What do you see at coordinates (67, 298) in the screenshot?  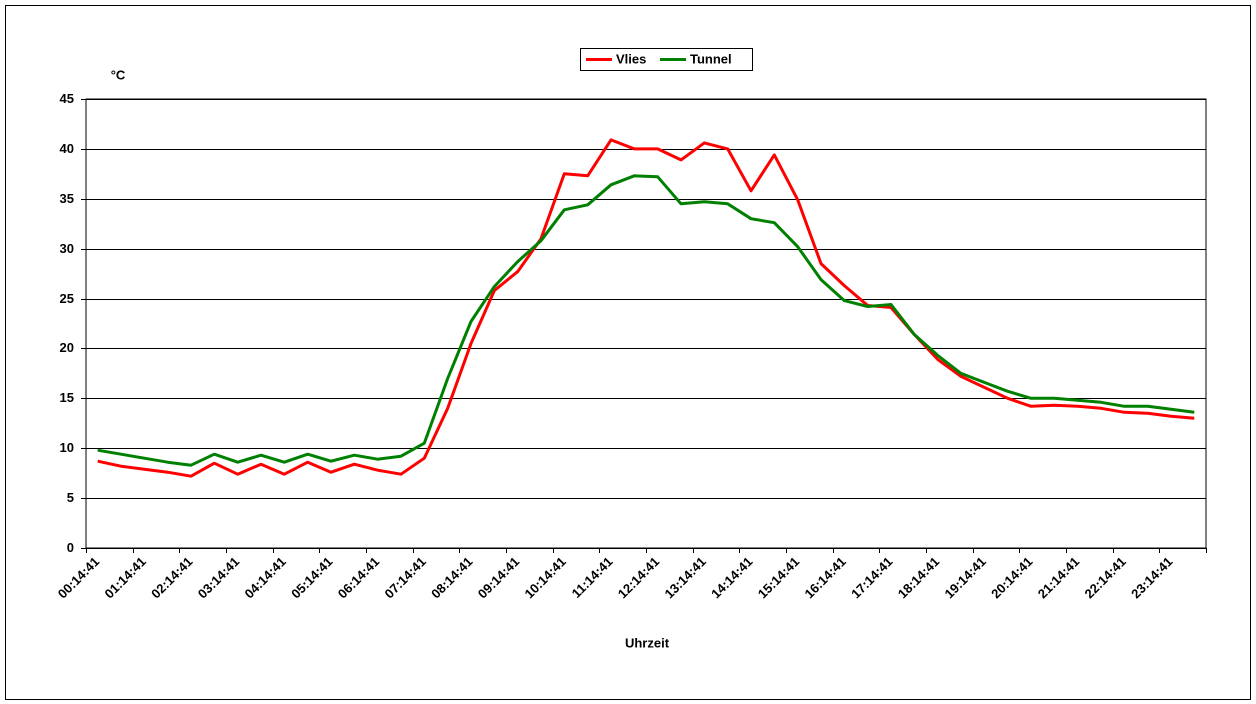 I see `y-tick-label: 25` at bounding box center [67, 298].